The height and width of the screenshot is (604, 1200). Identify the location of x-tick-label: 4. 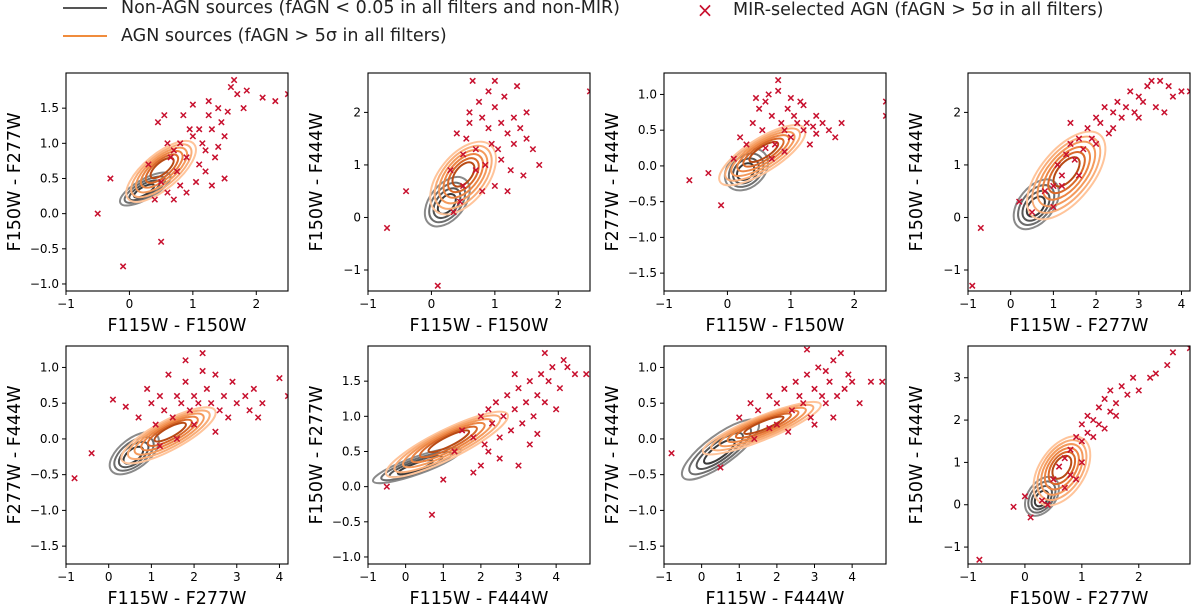
(556, 577).